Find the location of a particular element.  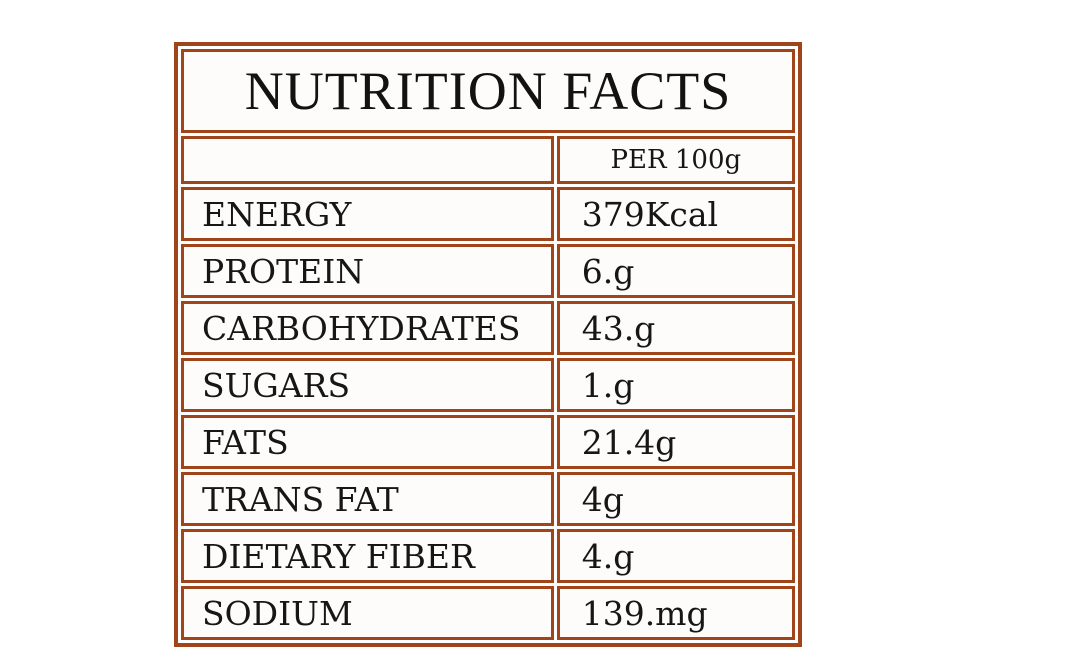

energy-label: ENERGY is located at coordinates (367, 214).